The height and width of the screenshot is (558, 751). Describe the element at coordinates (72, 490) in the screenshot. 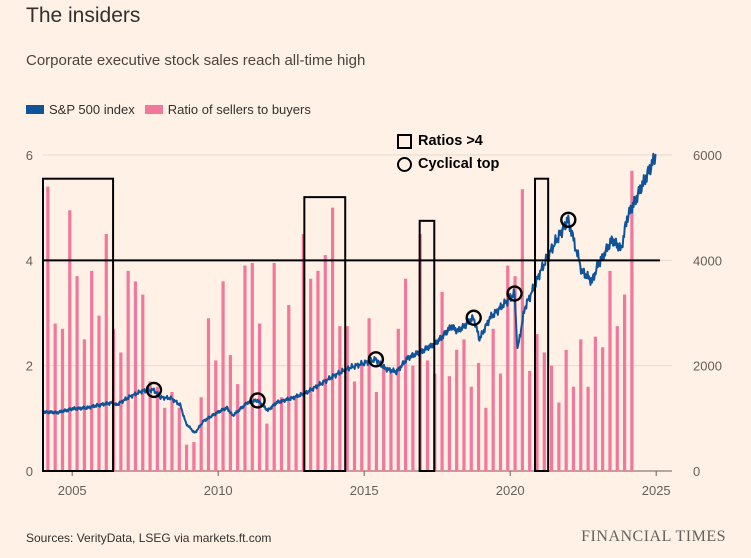

I see `x-tick-label: 2005` at that location.